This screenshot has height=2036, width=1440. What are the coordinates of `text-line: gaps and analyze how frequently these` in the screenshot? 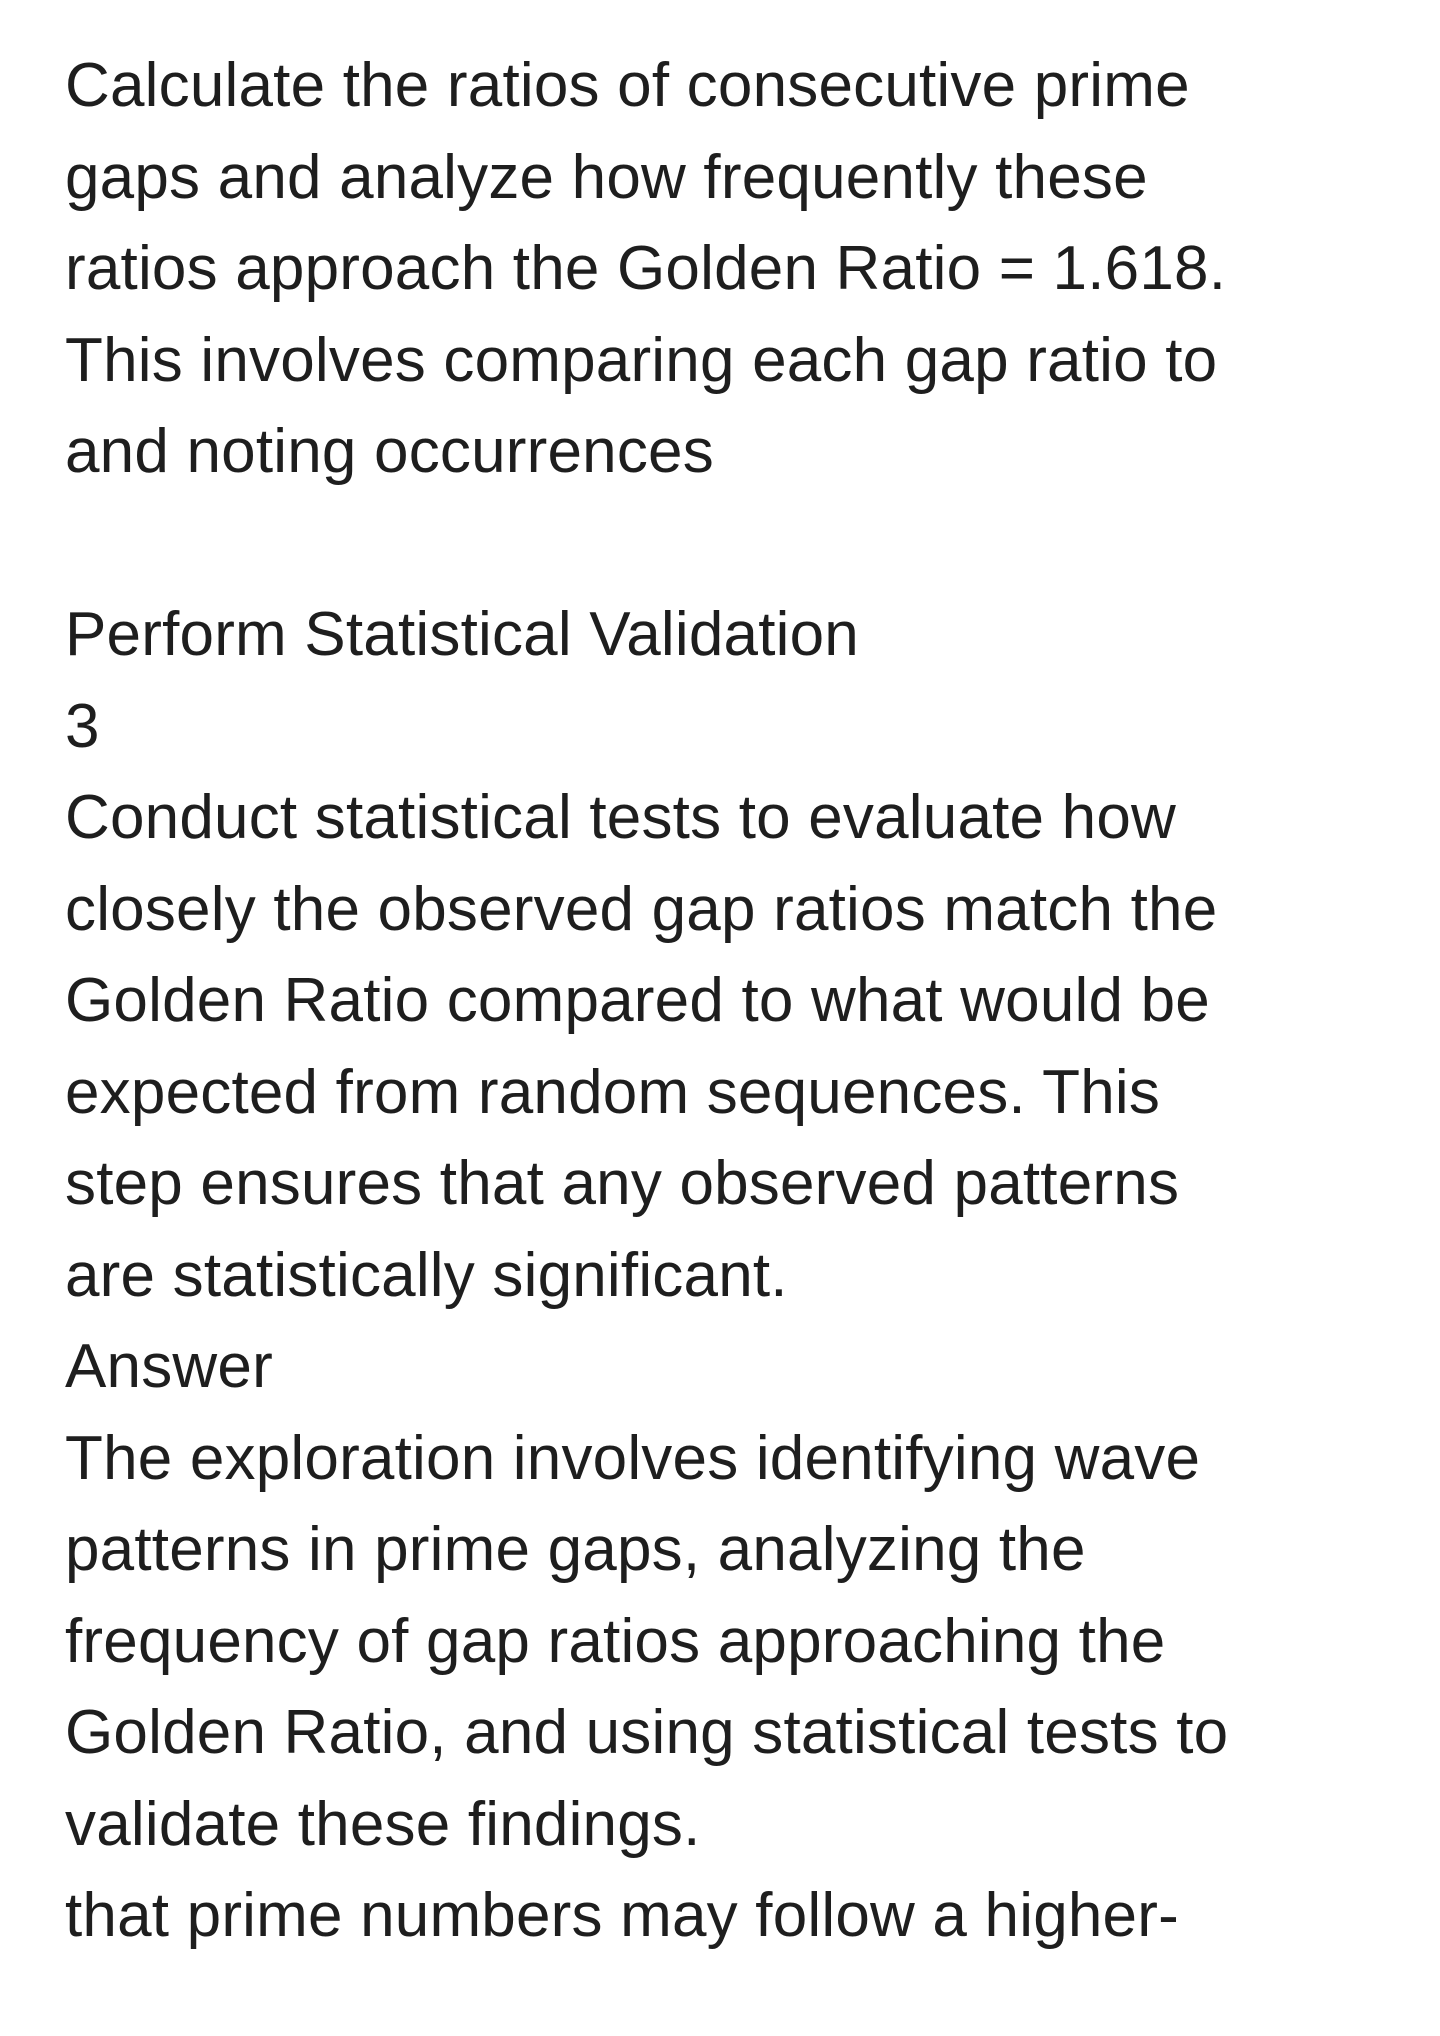 It's located at (606, 177).